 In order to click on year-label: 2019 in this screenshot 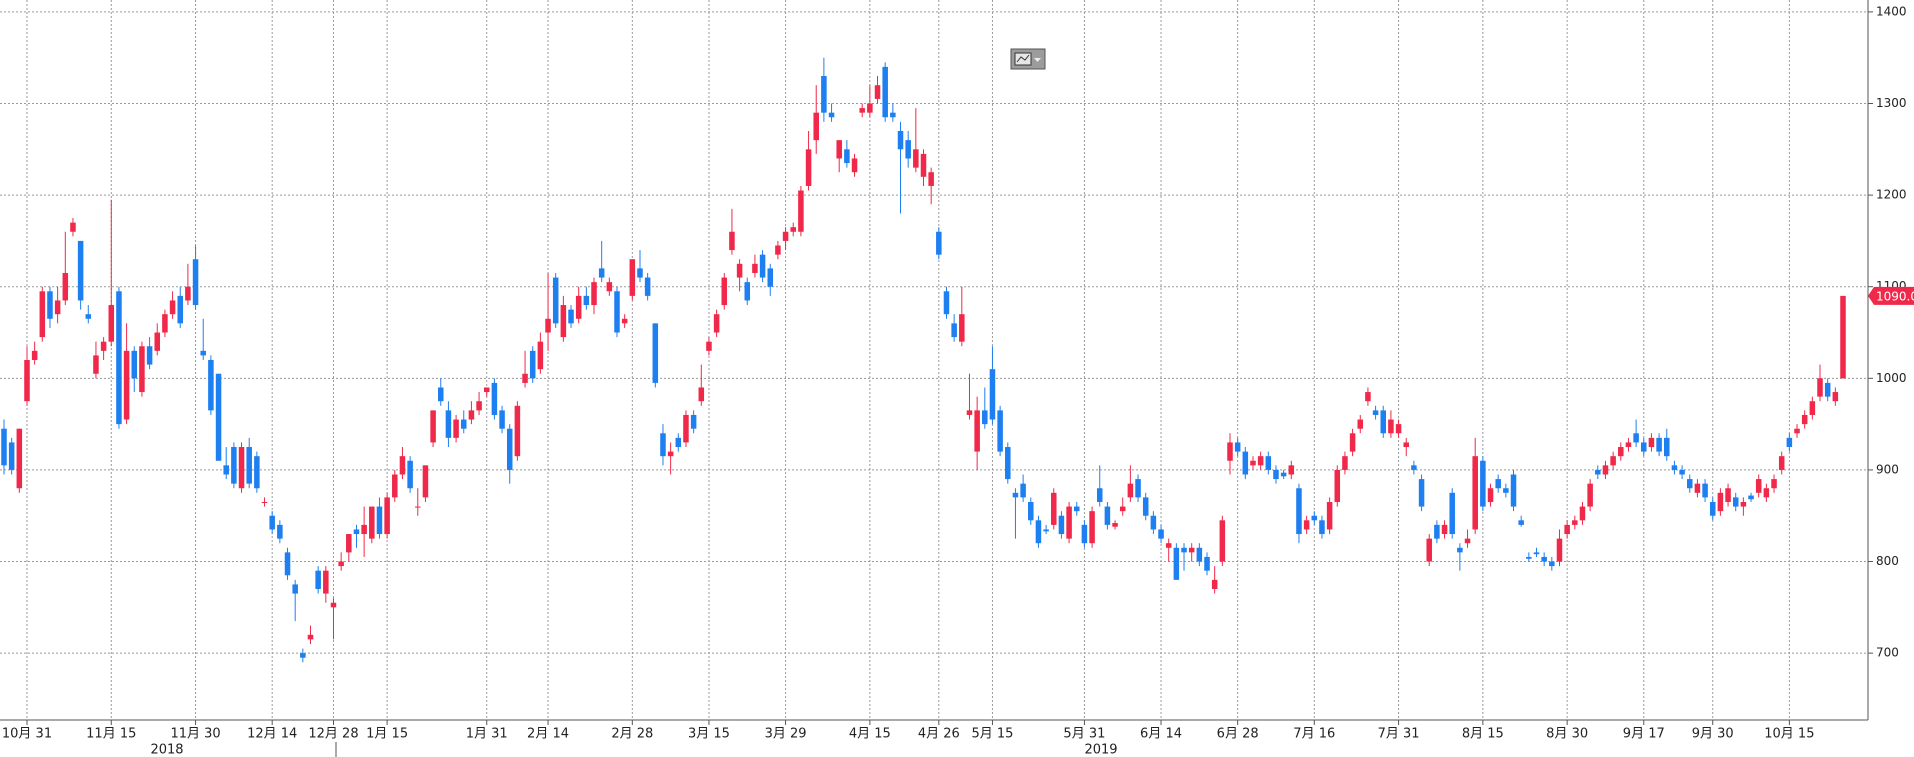, I will do `click(1100, 750)`.